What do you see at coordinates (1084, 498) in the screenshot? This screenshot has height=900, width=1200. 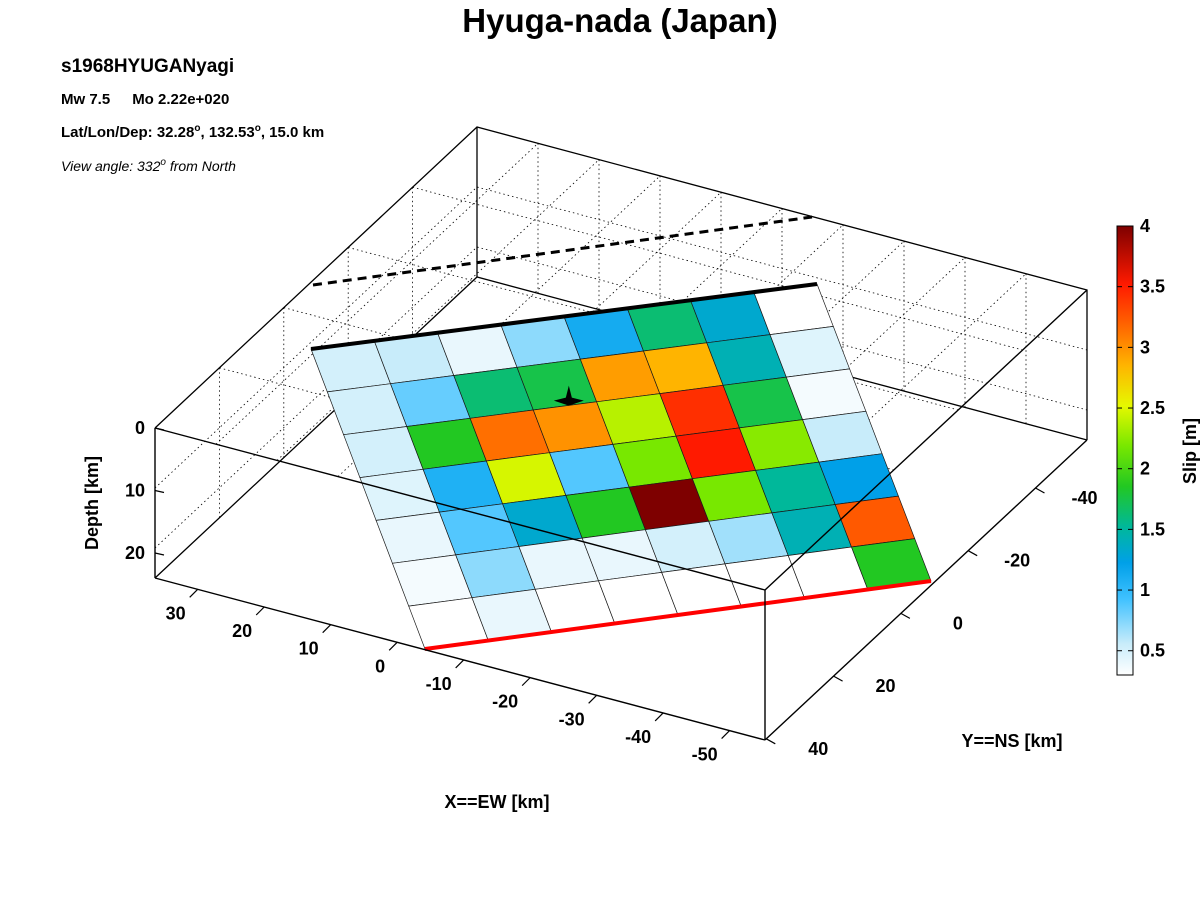 I see `y-tick-label: -40` at bounding box center [1084, 498].